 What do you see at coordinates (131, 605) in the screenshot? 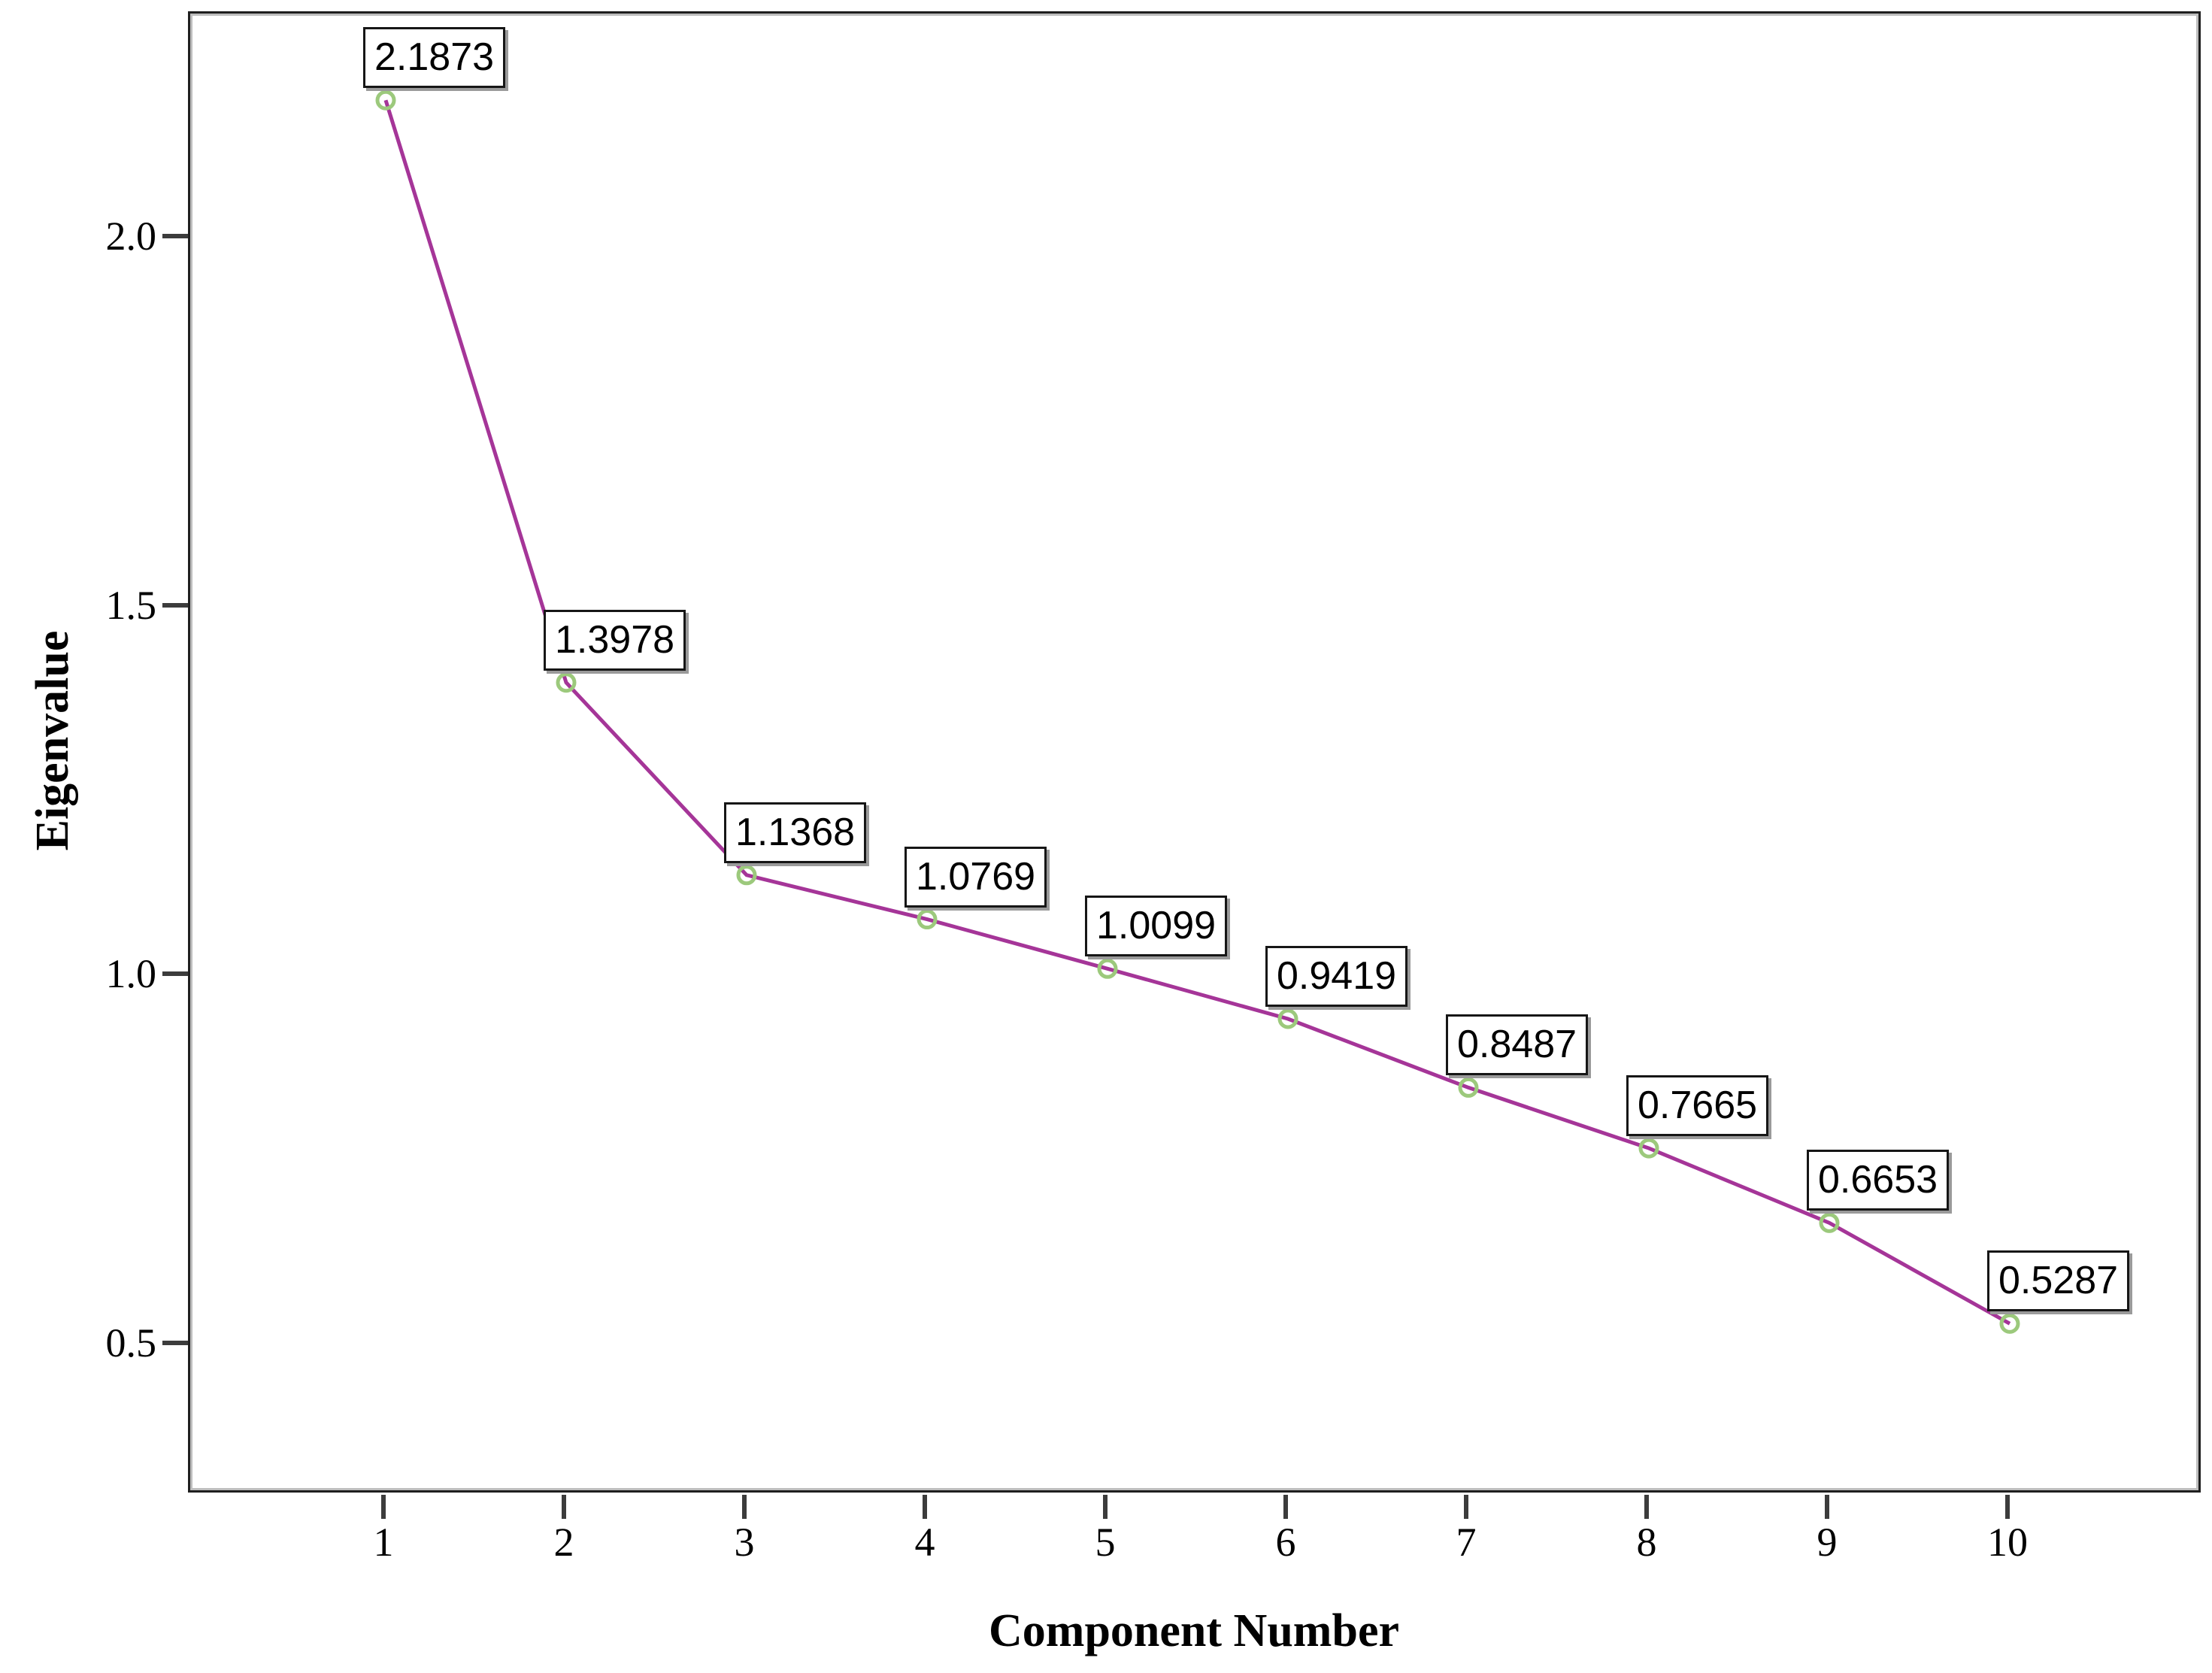
I see `y-tick-label: 1.5` at bounding box center [131, 605].